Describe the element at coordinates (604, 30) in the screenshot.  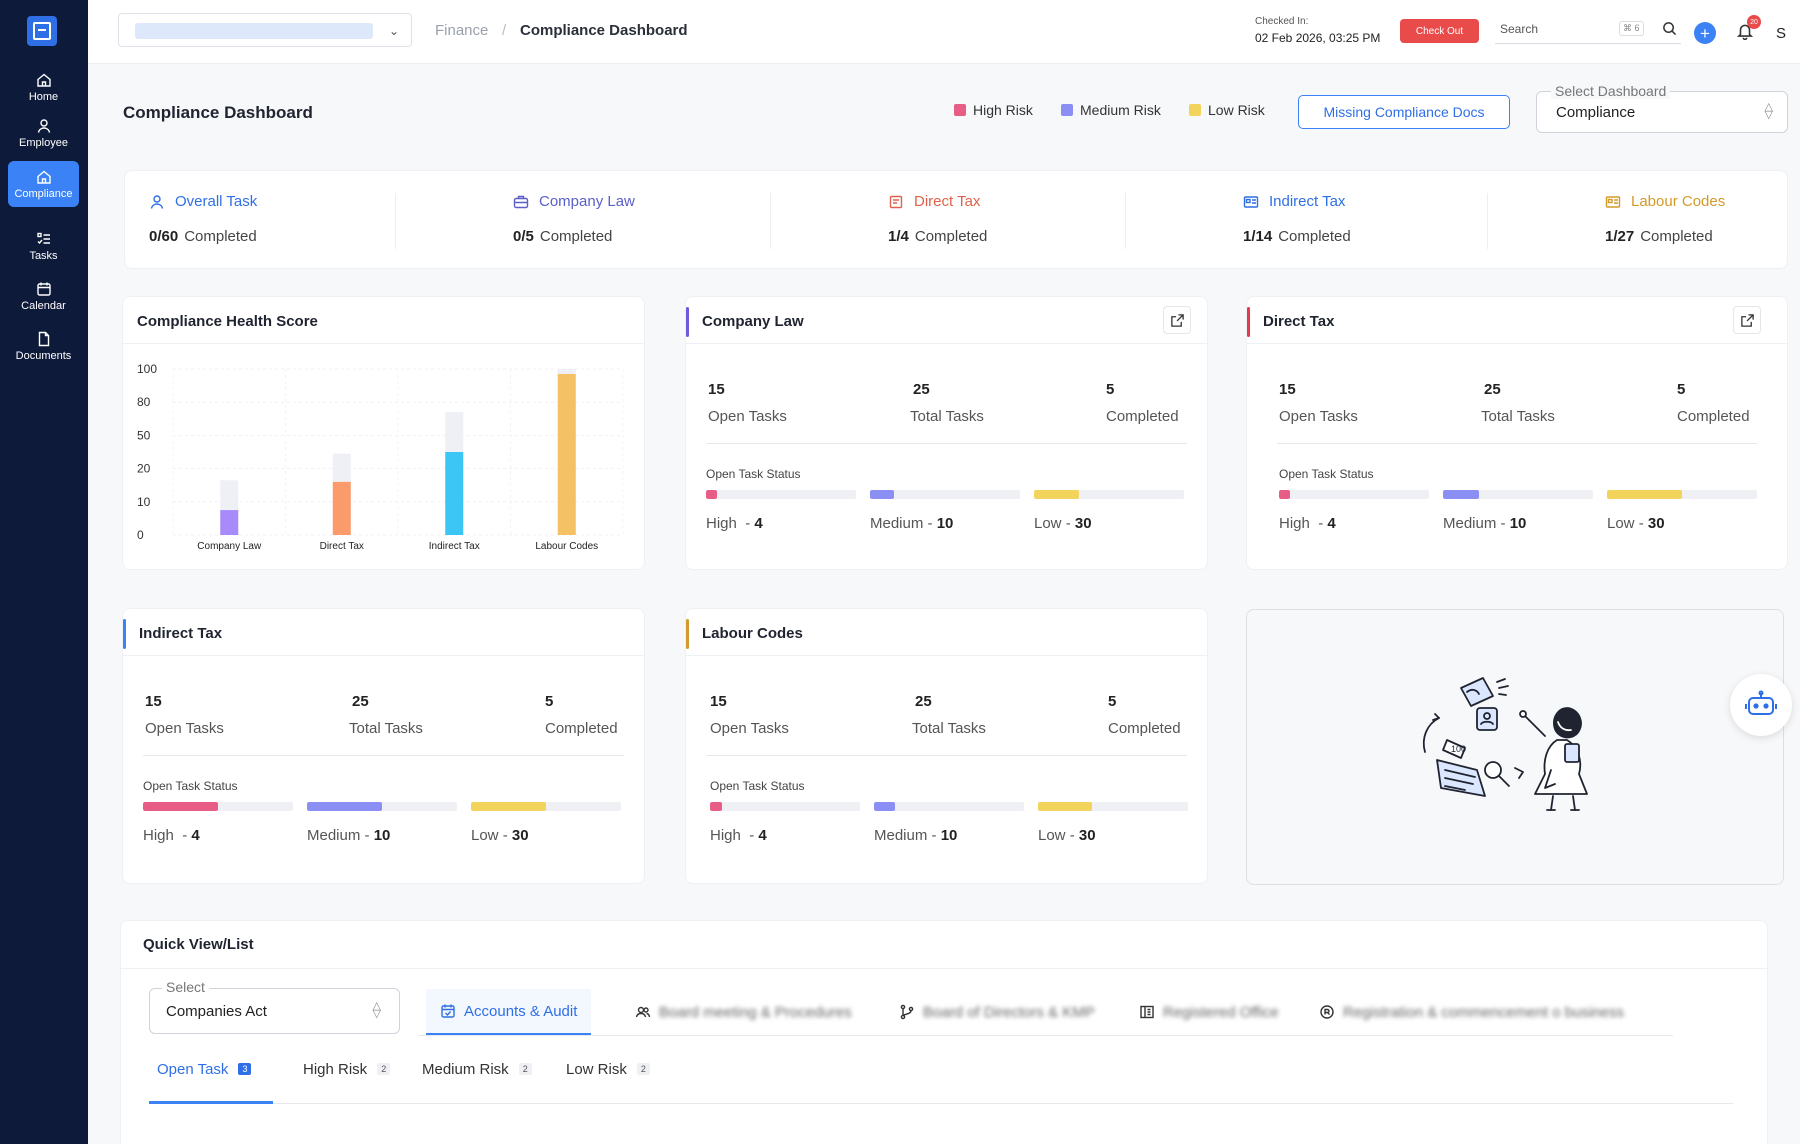
I see `breadcrumb-current: Compliance Dashboard` at that location.